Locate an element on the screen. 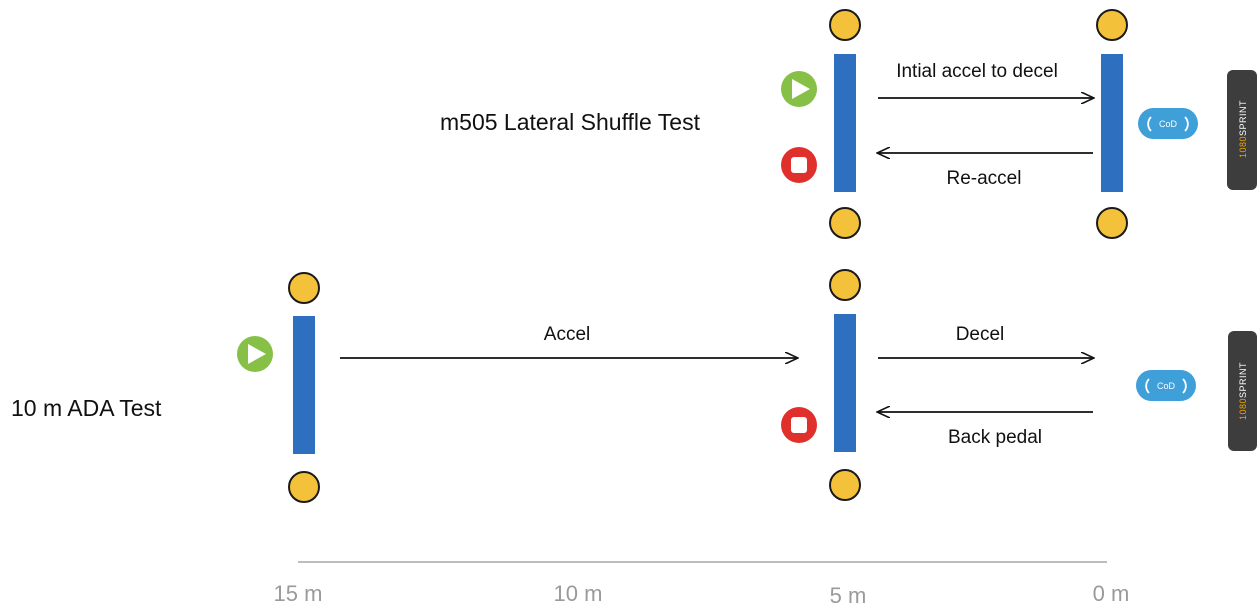 The width and height of the screenshot is (1257, 612). back-pedal-label: Back pedal is located at coordinates (995, 437).